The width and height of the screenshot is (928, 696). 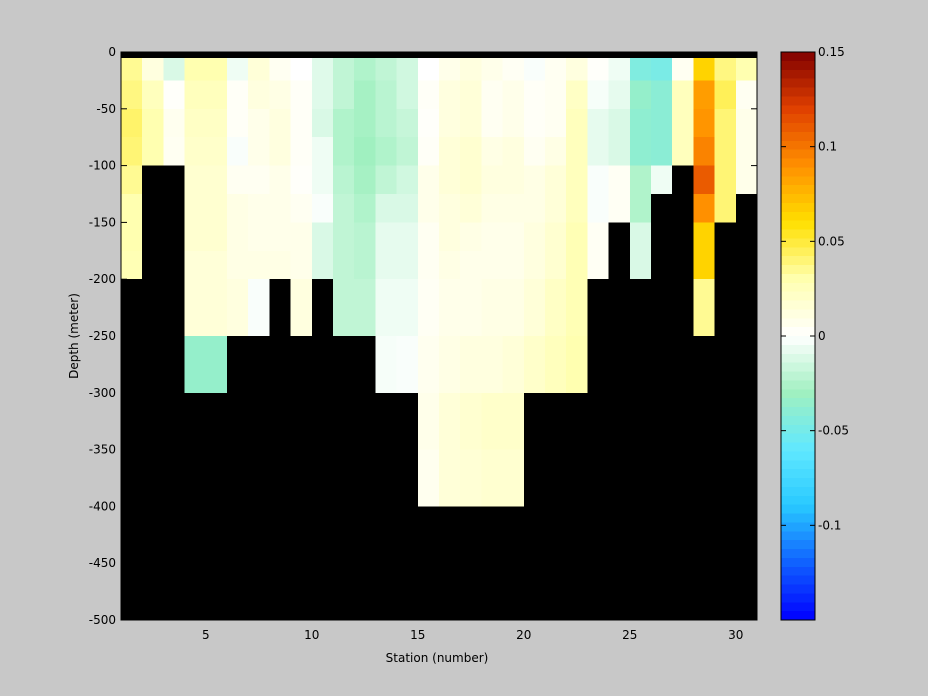 I want to click on colorbar-ticks: 0.15 0.1 0.05 0 -0.05 -0.1, so click(x=815, y=288).